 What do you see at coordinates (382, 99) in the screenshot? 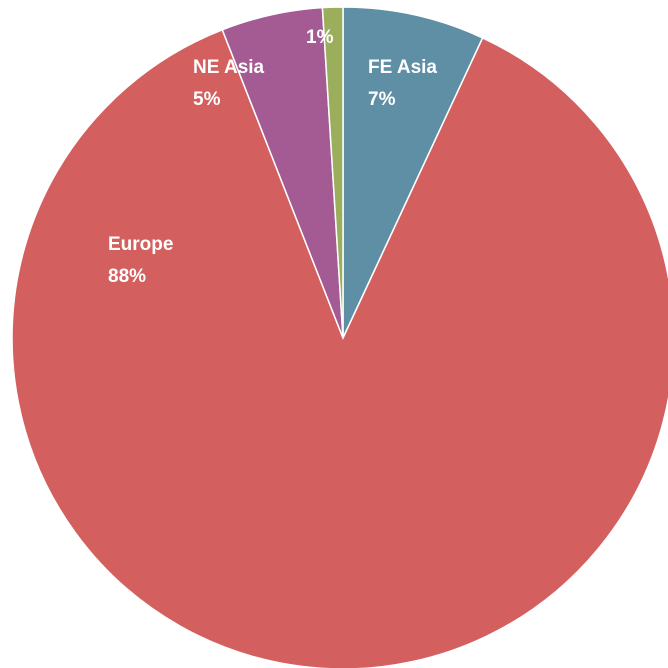
I see `slice-value-label: 7%` at bounding box center [382, 99].